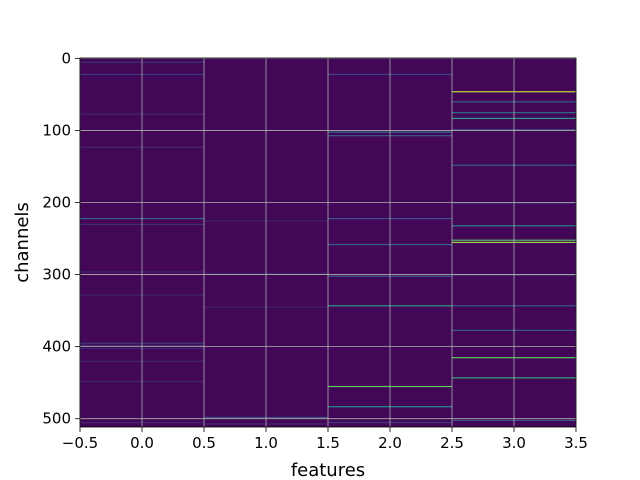 The image size is (640, 480). Describe the element at coordinates (576, 443) in the screenshot. I see `x-tick-label: 3.5` at that location.